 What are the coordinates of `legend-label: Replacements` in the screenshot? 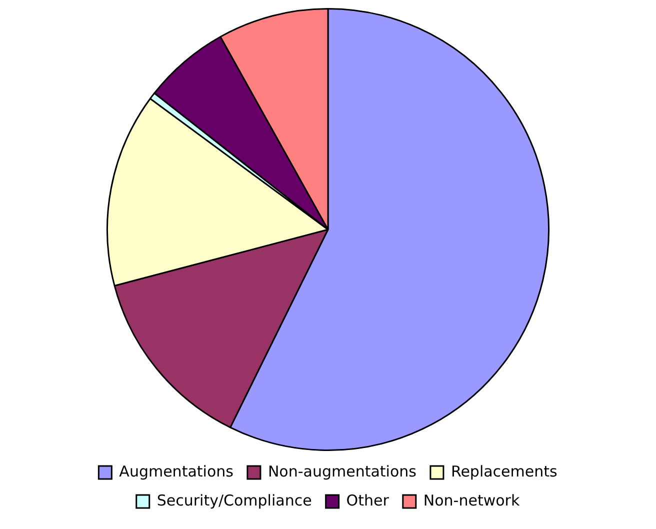 It's located at (504, 471).